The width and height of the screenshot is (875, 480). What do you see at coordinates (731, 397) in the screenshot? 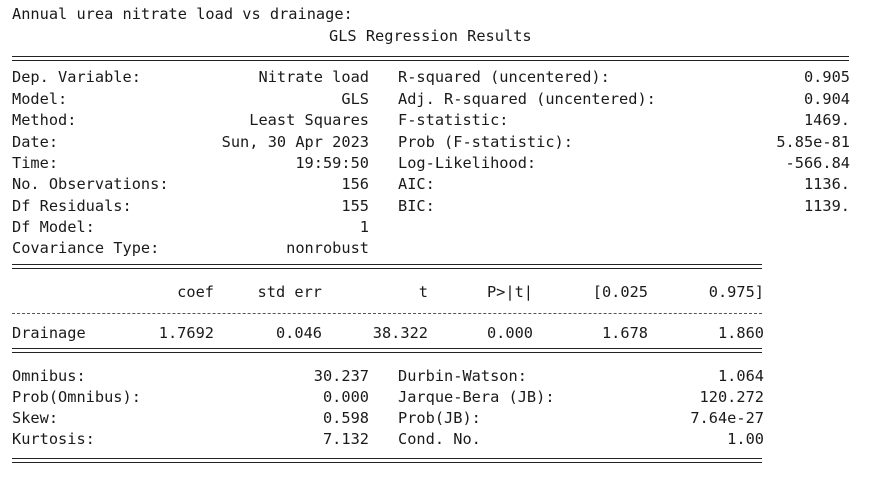
I see `diagnostic-value: 120.272` at bounding box center [731, 397].